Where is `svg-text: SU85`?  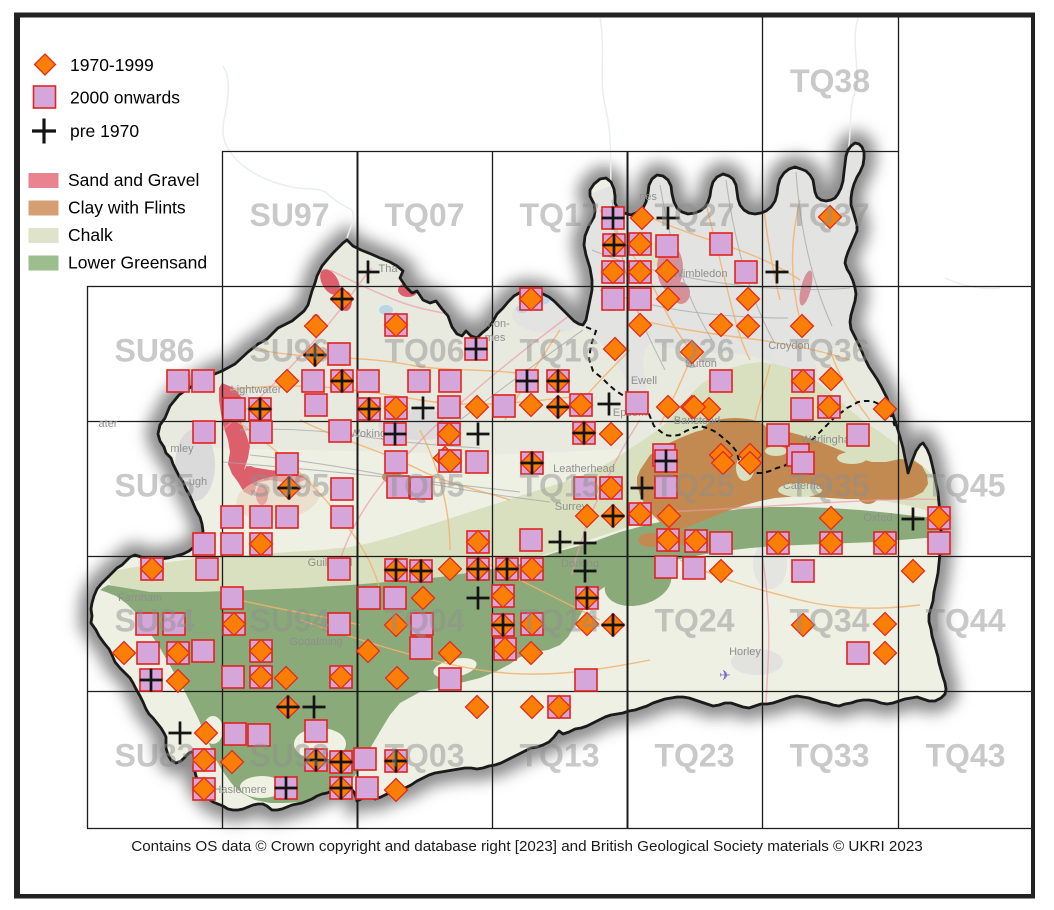
svg-text: SU85 is located at coordinates (154, 486).